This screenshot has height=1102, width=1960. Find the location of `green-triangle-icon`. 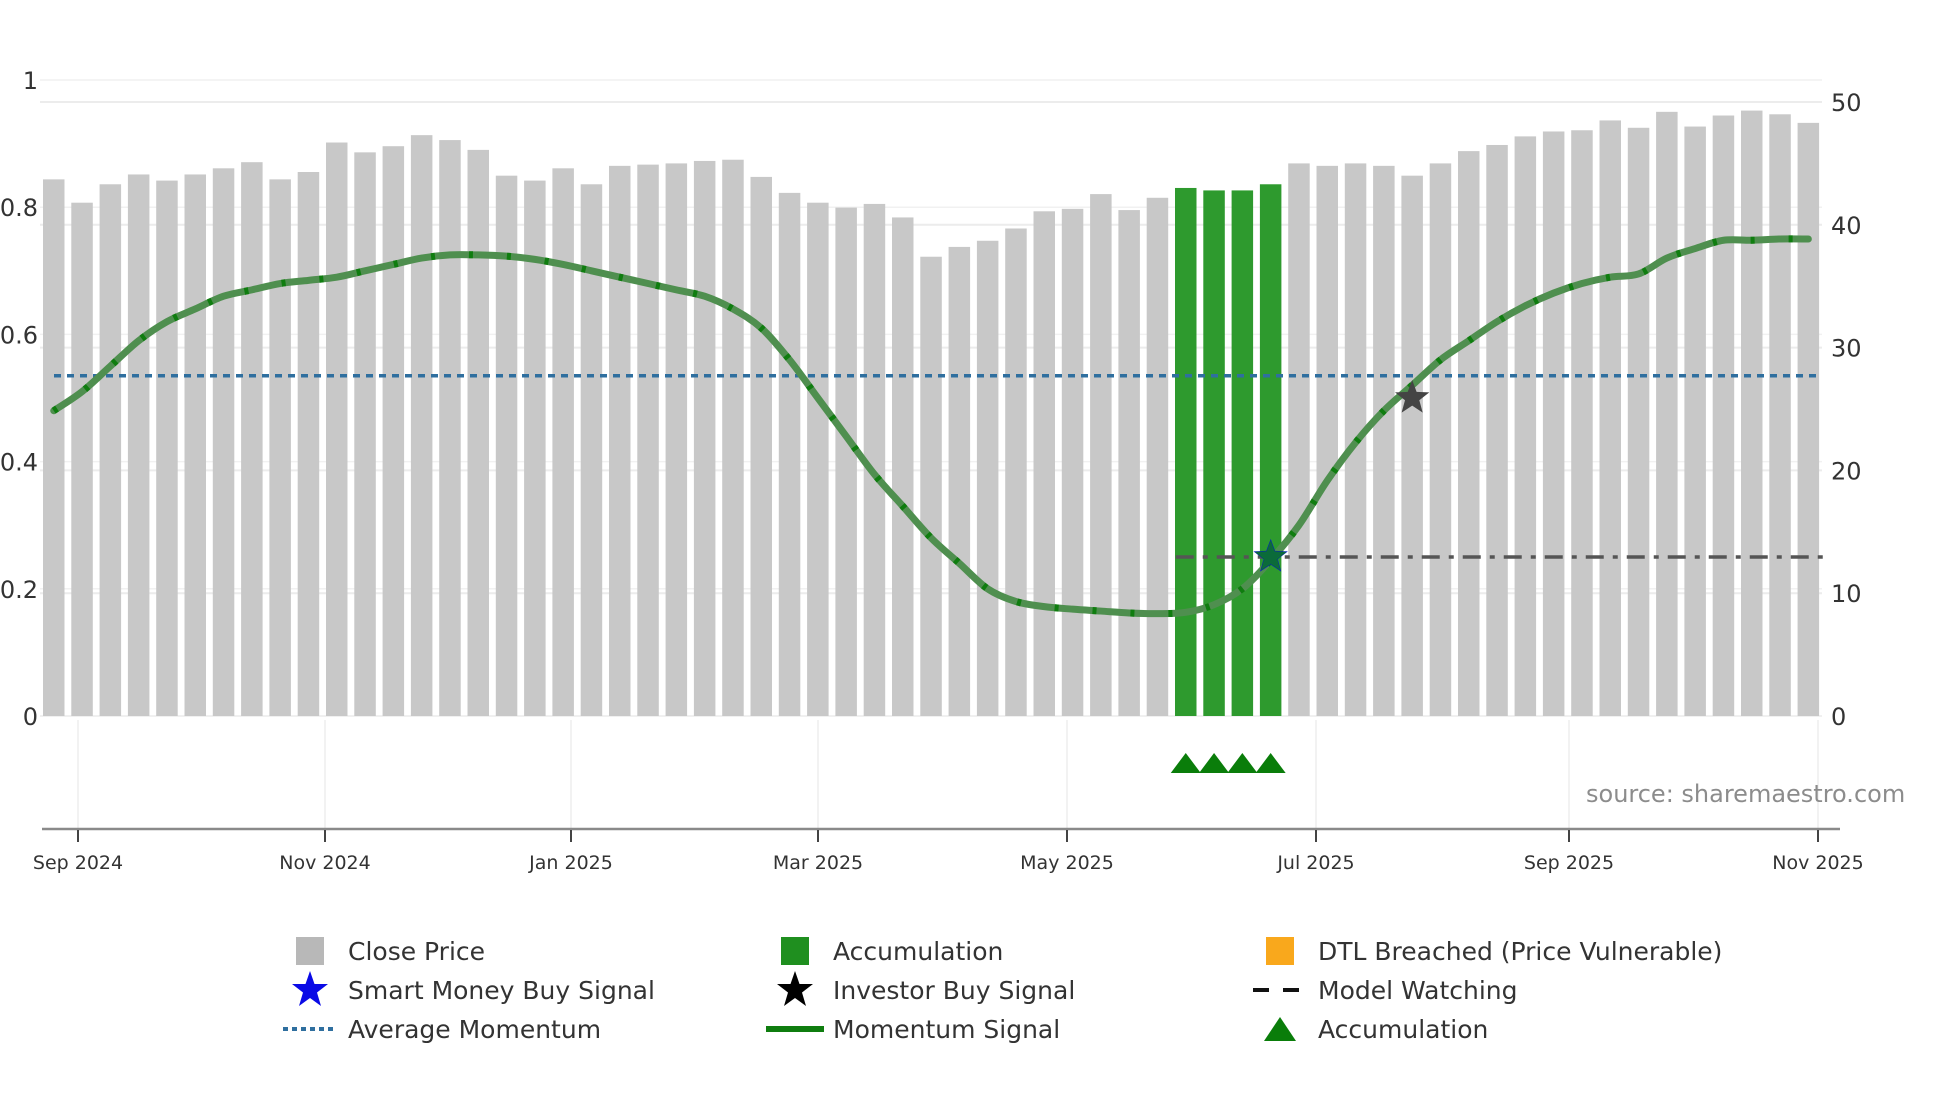

green-triangle-icon is located at coordinates (1280, 1029).